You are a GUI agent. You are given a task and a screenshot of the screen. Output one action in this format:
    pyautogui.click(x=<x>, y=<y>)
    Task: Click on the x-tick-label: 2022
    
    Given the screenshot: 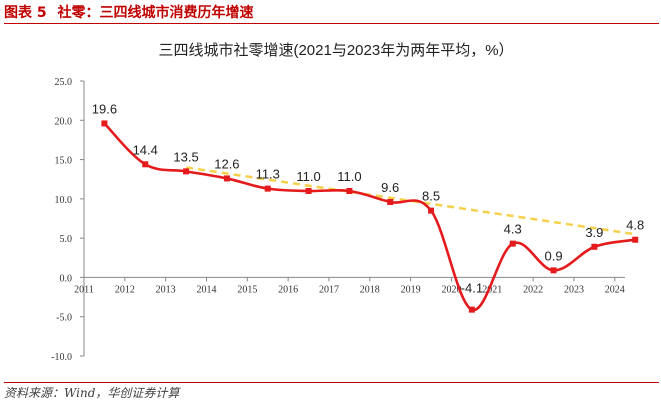 What is the action you would take?
    pyautogui.click(x=533, y=289)
    